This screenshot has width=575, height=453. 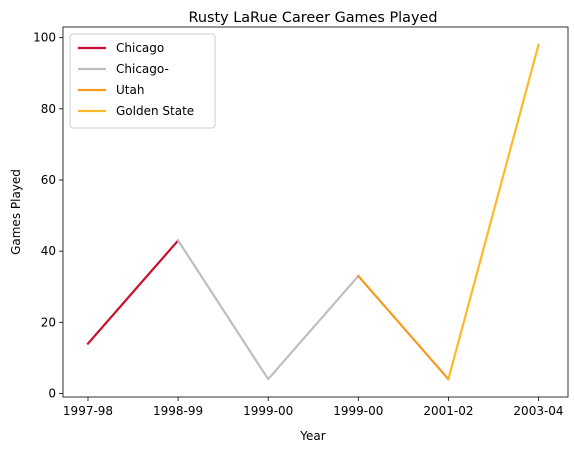 I want to click on y-tick-label: 100, so click(x=44, y=38).